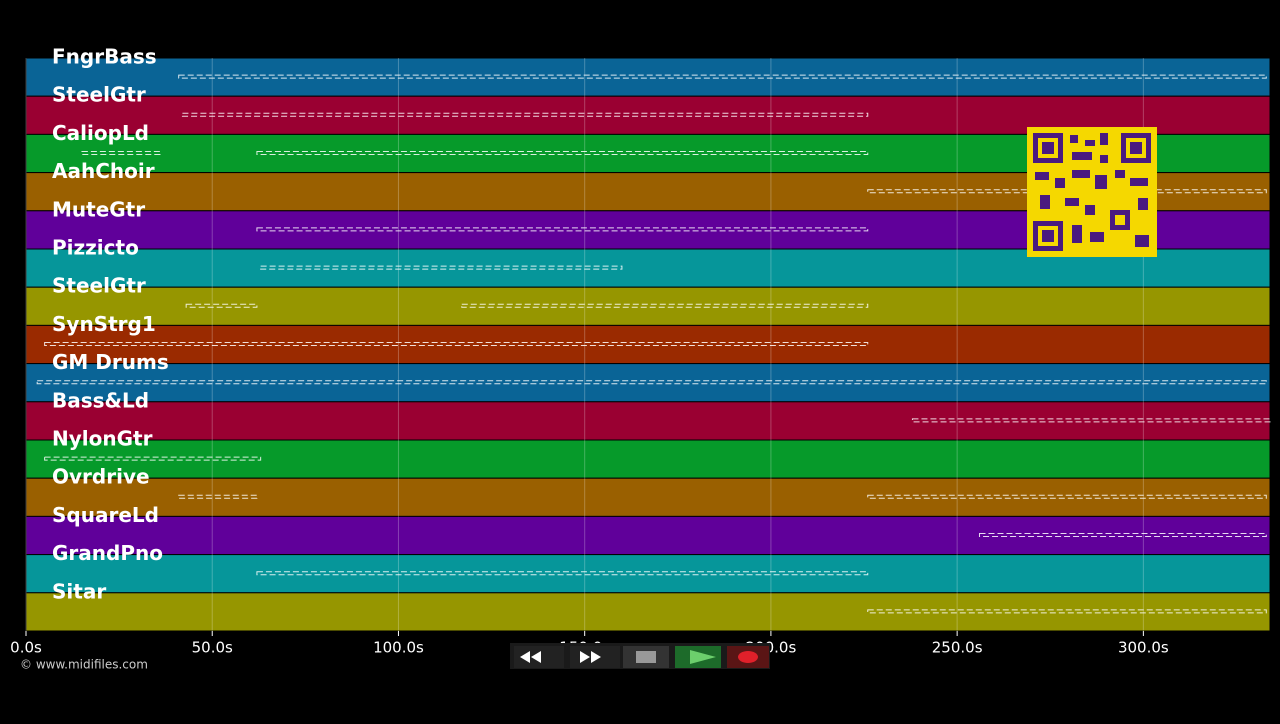 The height and width of the screenshot is (724, 1280). What do you see at coordinates (646, 657) in the screenshot?
I see `stop-button` at bounding box center [646, 657].